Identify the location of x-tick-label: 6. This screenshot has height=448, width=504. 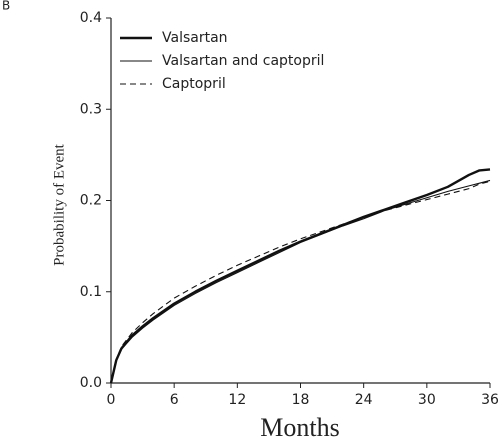
(174, 400).